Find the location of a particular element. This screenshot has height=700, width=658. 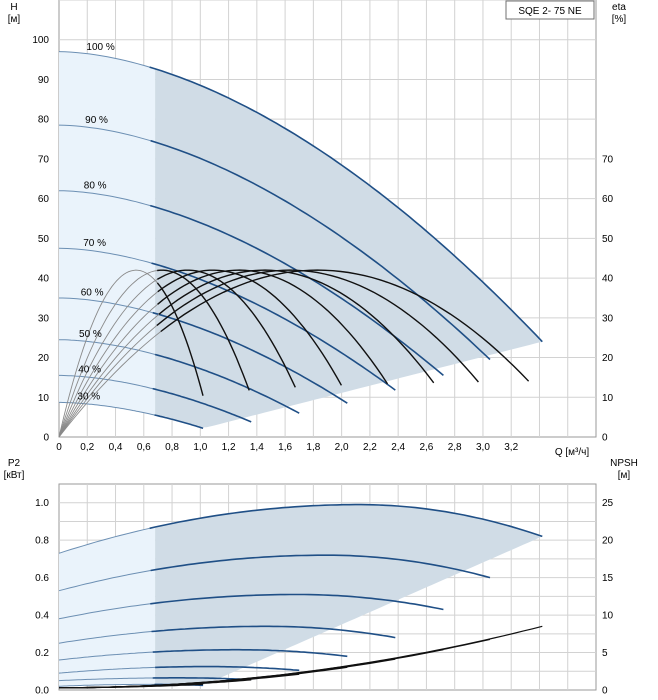

flow-tick-label: 2,2 is located at coordinates (370, 447).